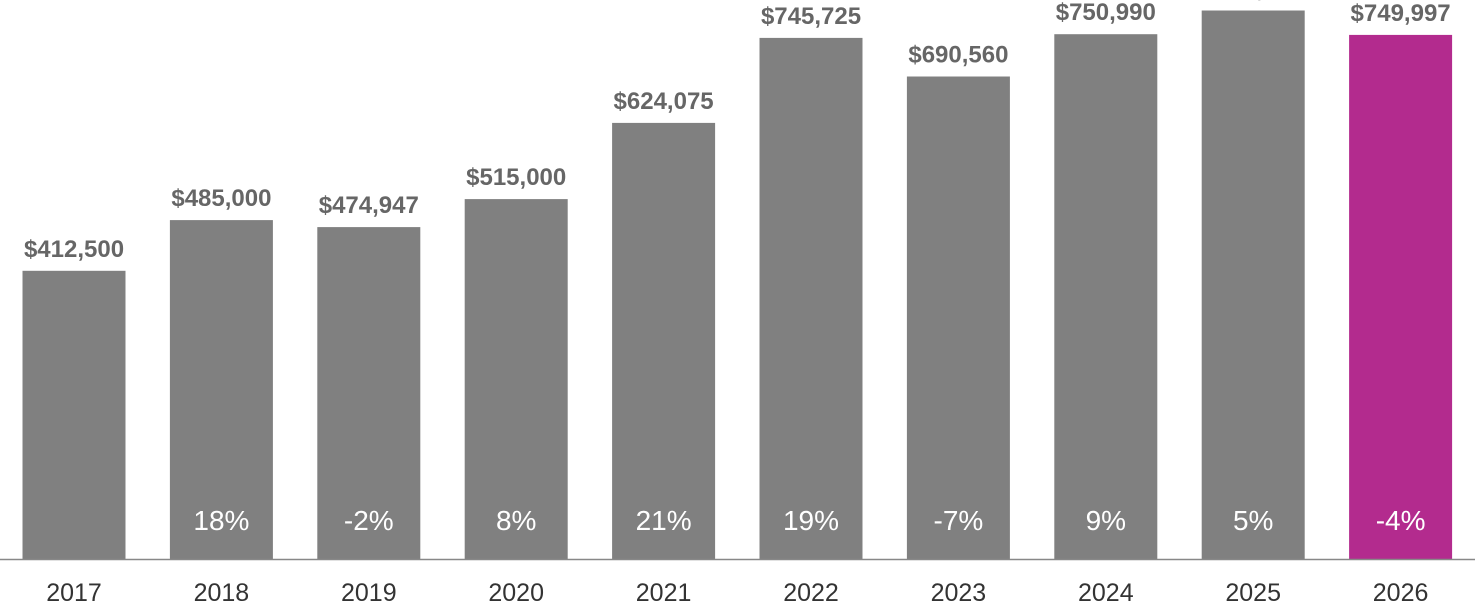 This screenshot has height=611, width=1475. What do you see at coordinates (221, 198) in the screenshot?
I see `value-label-2018: $485,000` at bounding box center [221, 198].